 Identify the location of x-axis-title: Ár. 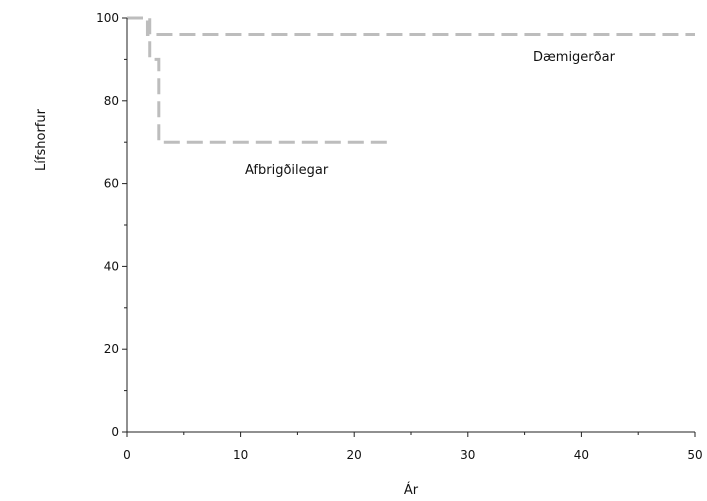
(411, 490).